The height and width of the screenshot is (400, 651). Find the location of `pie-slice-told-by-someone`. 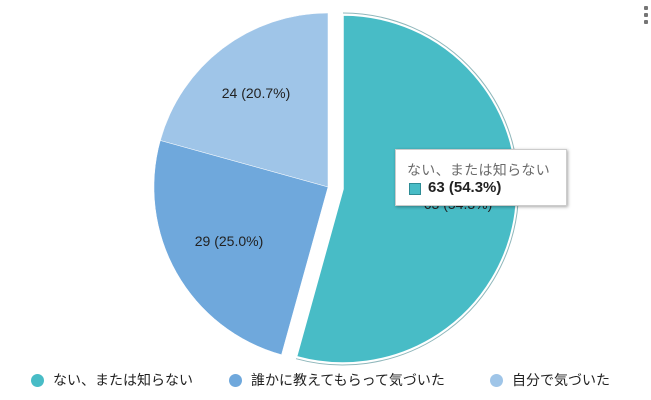

pie-slice-told-by-someone is located at coordinates (241, 248).